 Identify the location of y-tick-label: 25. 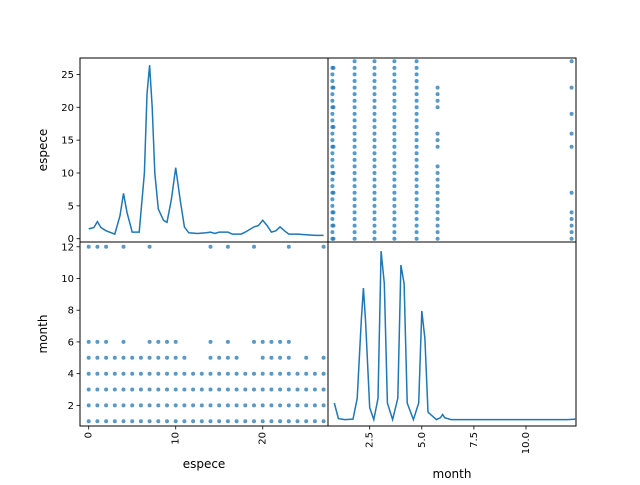
(67, 75).